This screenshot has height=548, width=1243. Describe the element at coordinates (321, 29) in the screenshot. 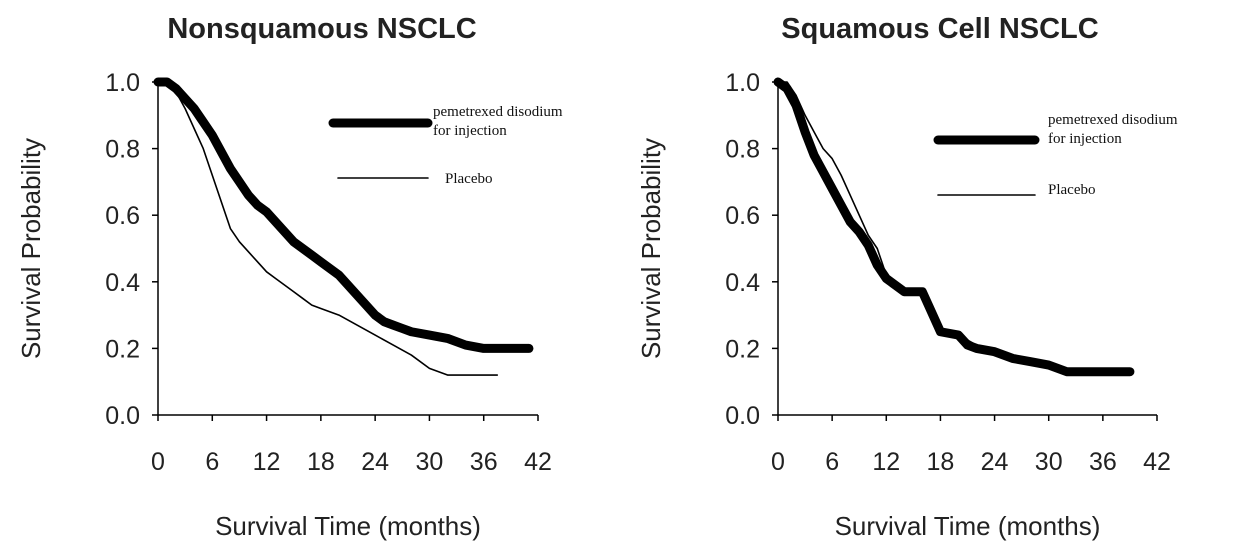

I see `chart-title: Nonsquamous NSCLC` at that location.